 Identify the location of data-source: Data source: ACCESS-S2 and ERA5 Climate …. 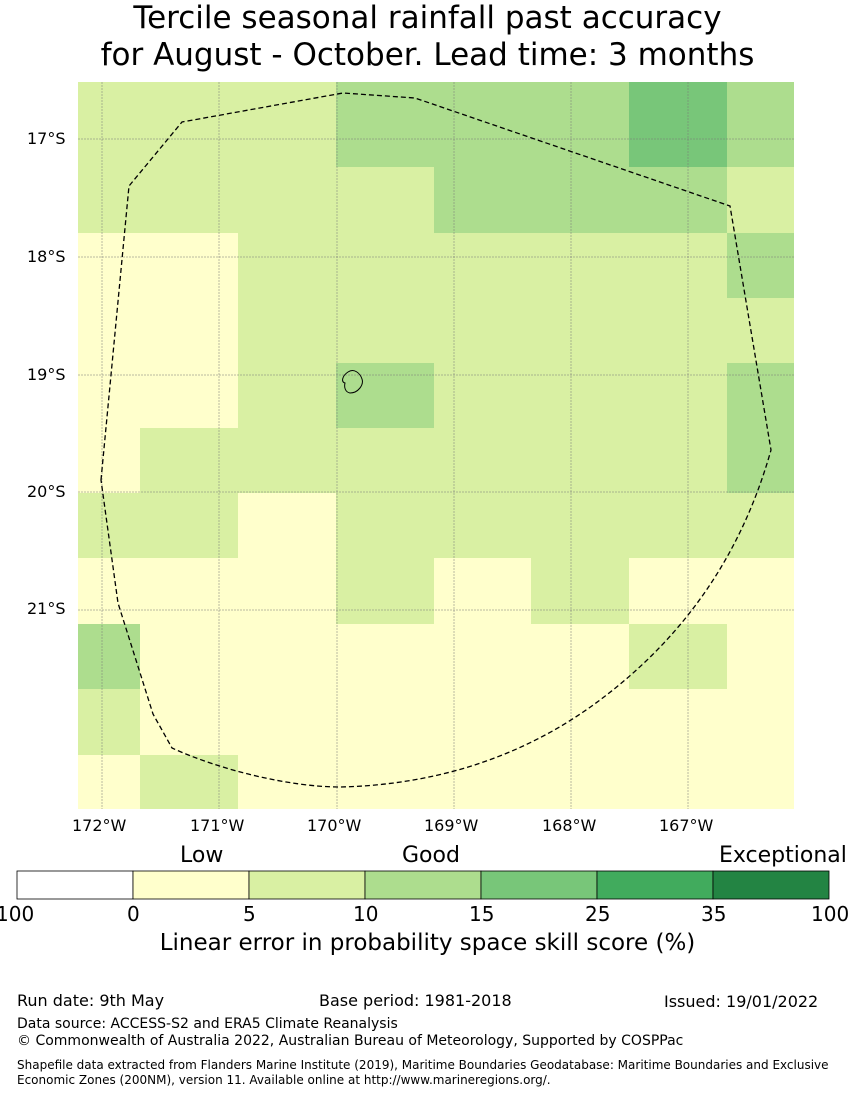
(207, 1024).